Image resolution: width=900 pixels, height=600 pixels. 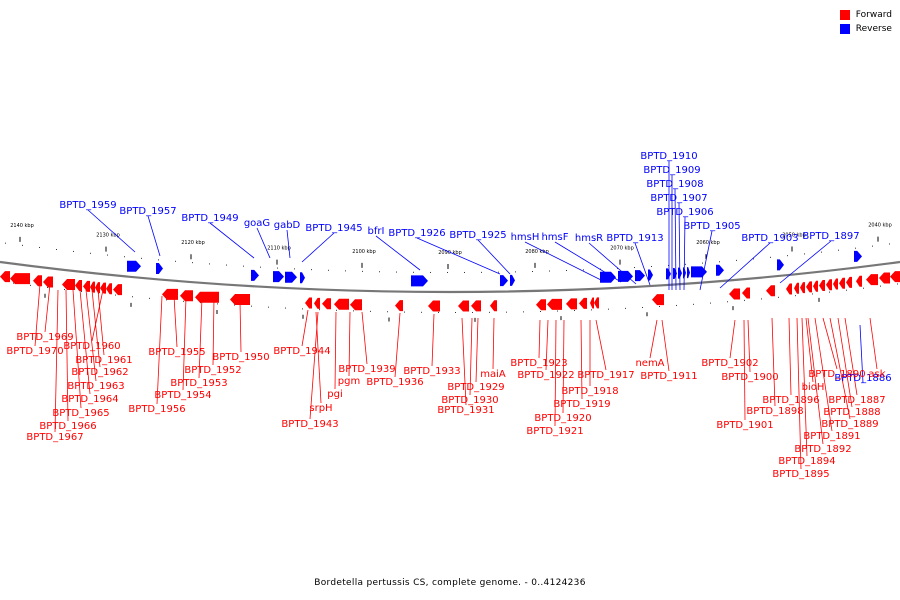 What do you see at coordinates (91, 346) in the screenshot?
I see `gene-label: BPTD_1960` at bounding box center [91, 346].